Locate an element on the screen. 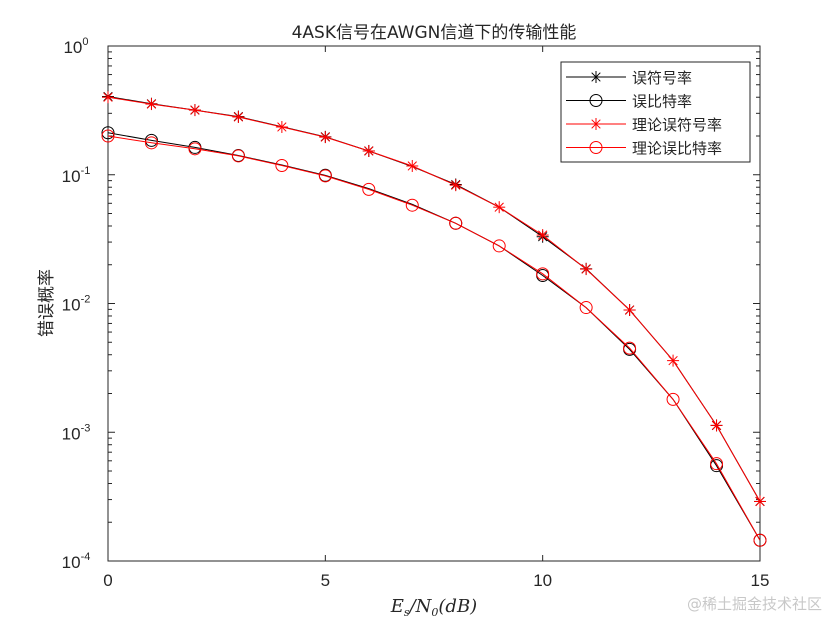  legend-label: 误比特率 is located at coordinates (662, 102).